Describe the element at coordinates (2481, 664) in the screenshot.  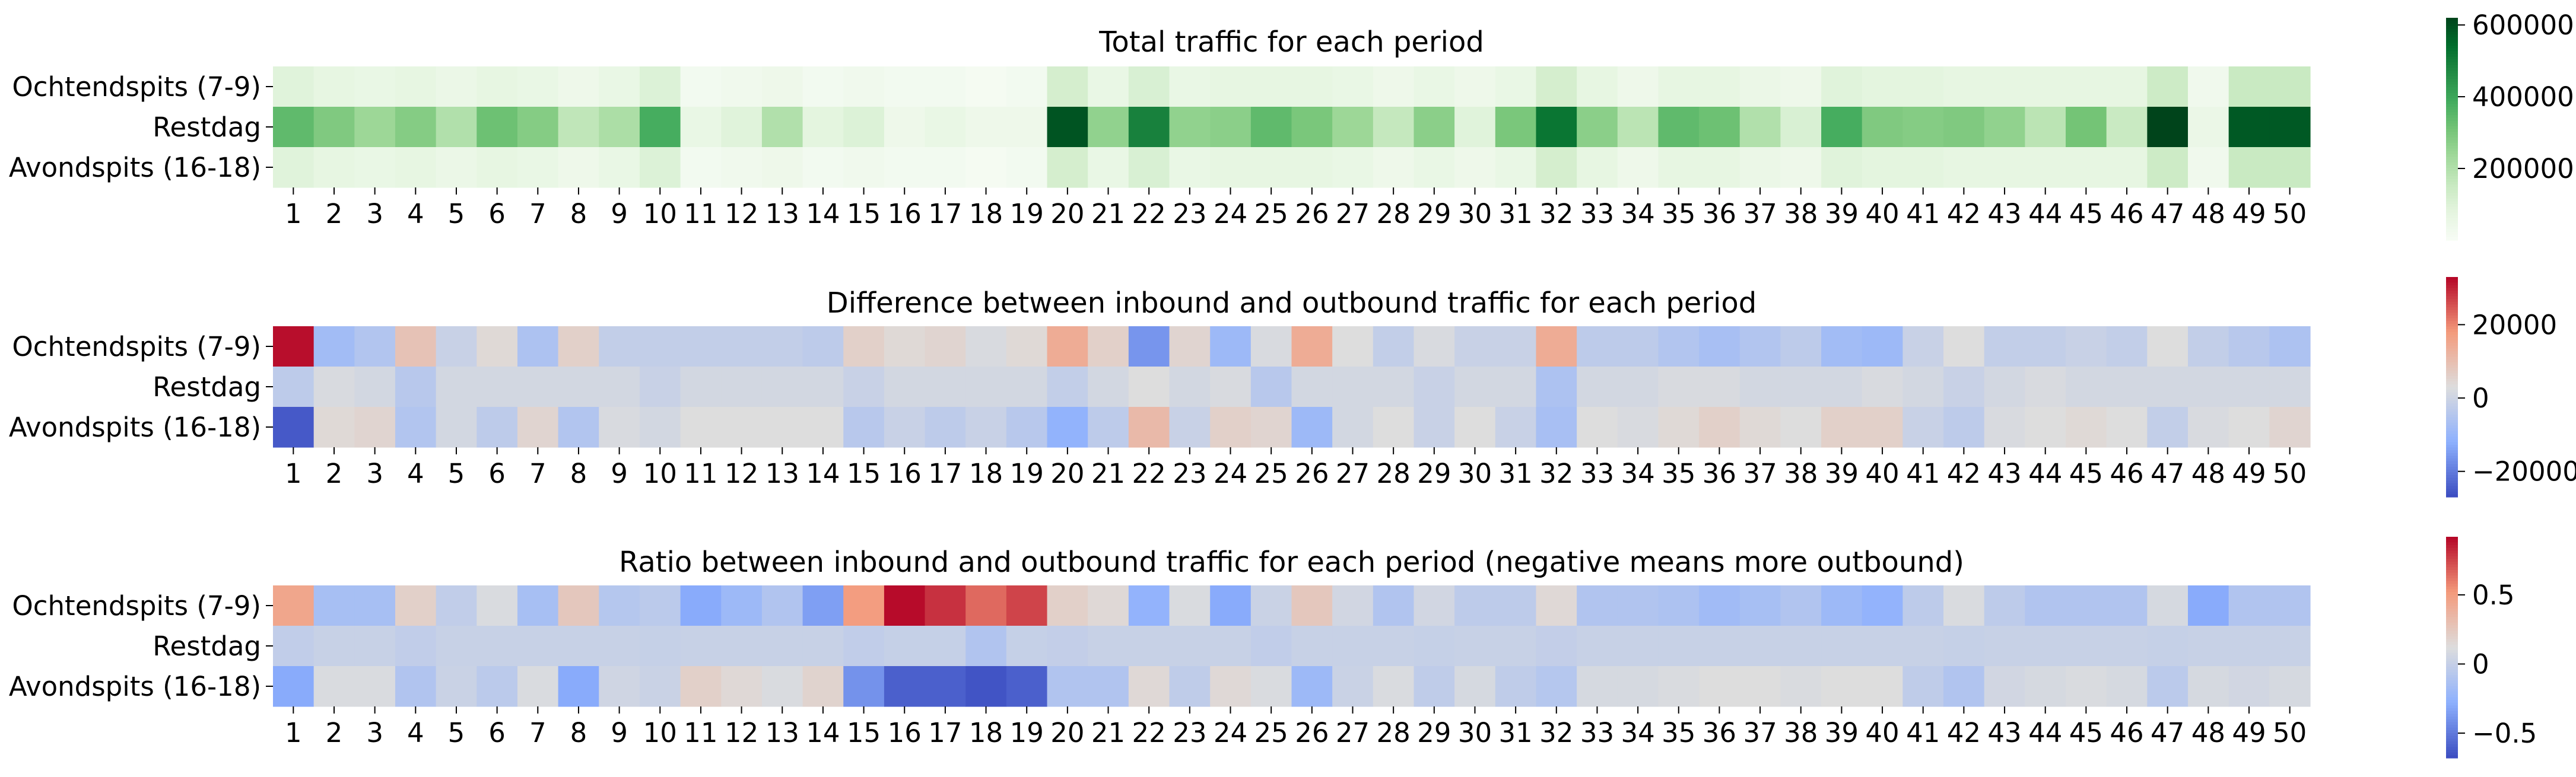
I see `colorbar-tick-label: 0` at that location.